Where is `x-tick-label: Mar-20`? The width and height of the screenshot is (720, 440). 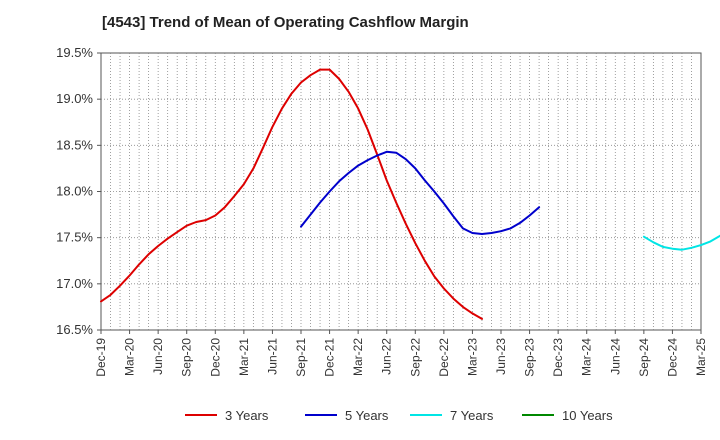
x-tick-label: Mar-20 is located at coordinates (130, 357).